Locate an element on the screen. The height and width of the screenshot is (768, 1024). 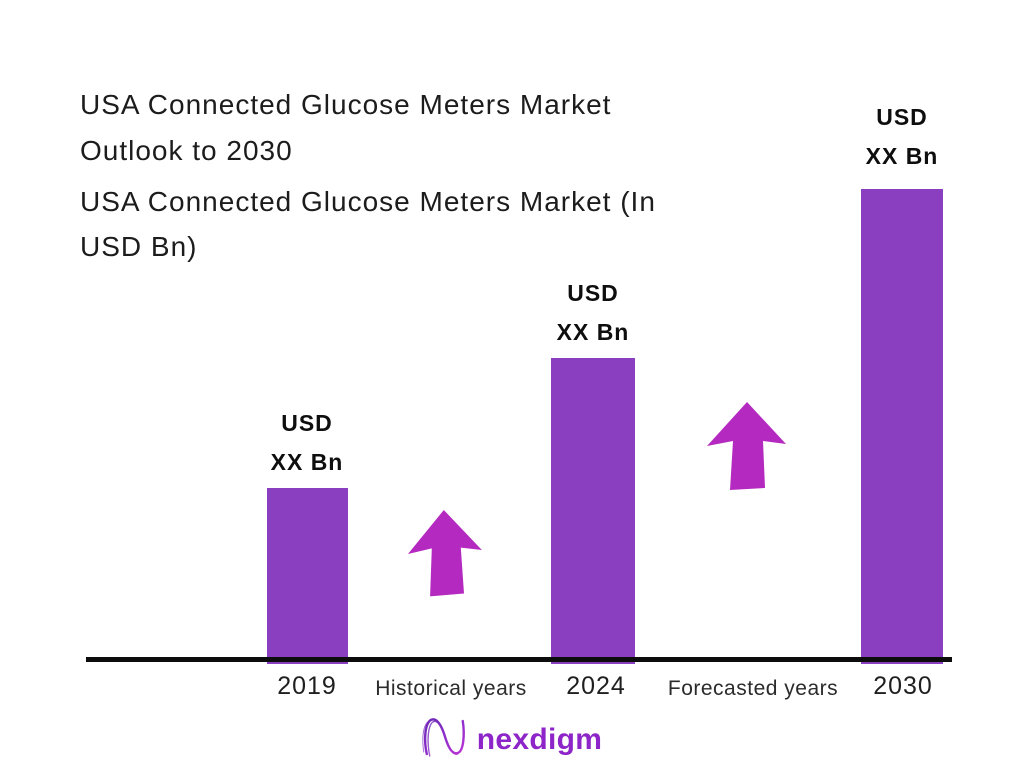
brand-logo: nexdigm is located at coordinates (512, 739).